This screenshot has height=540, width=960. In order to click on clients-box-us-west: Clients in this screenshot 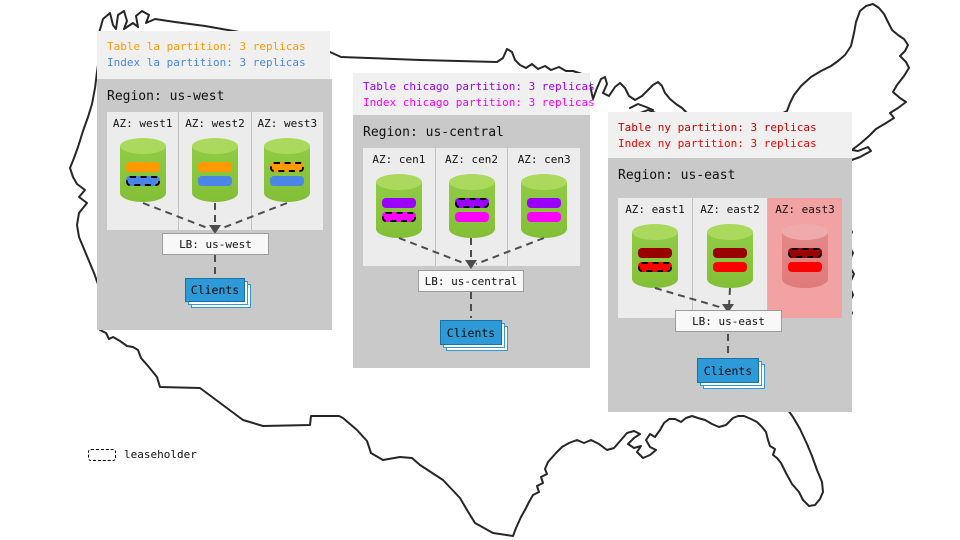, I will do `click(215, 290)`.